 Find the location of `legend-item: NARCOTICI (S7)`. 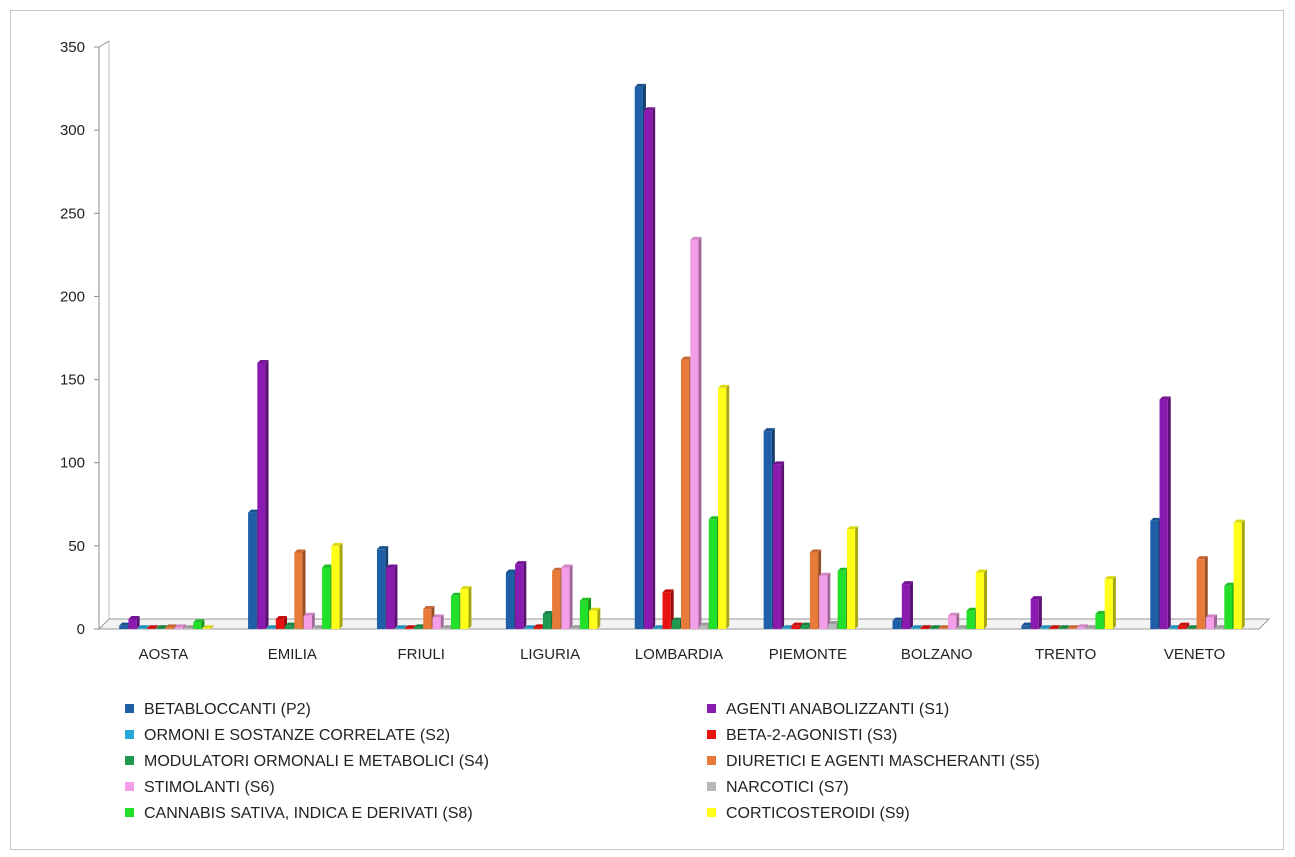

legend-item: NARCOTICI (S7) is located at coordinates (778, 788).